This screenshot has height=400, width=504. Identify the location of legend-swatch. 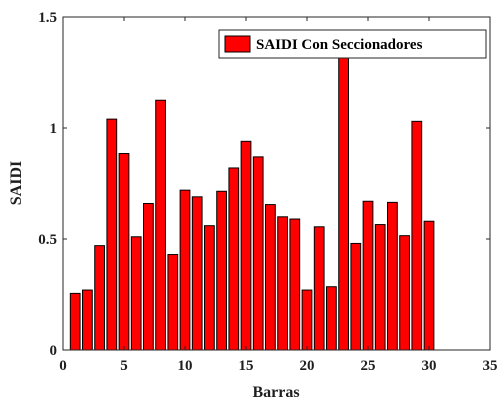
(237, 44).